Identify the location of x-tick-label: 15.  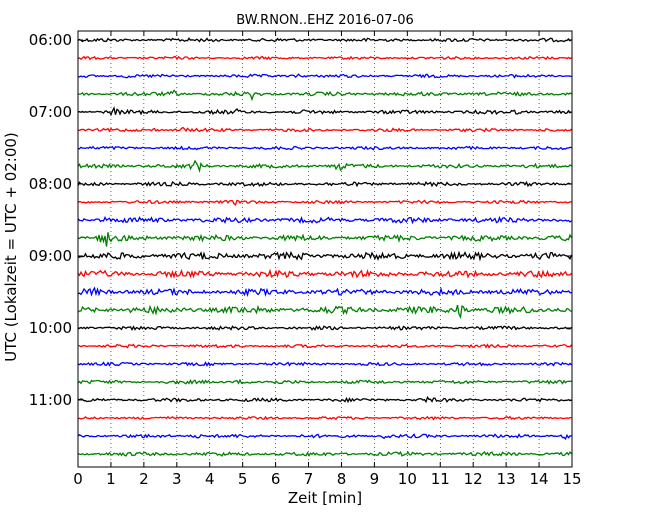
(571, 479).